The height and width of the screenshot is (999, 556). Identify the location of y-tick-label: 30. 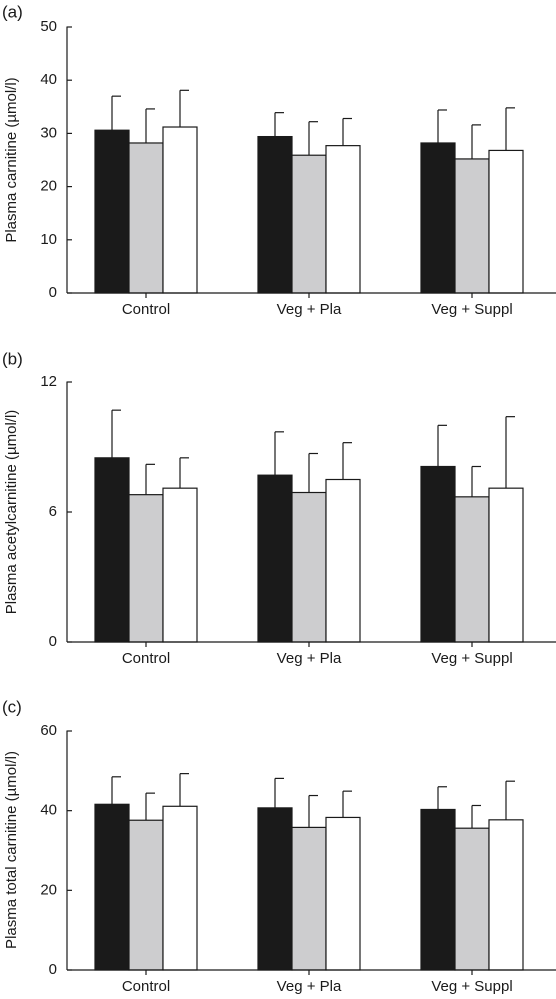
(48, 132).